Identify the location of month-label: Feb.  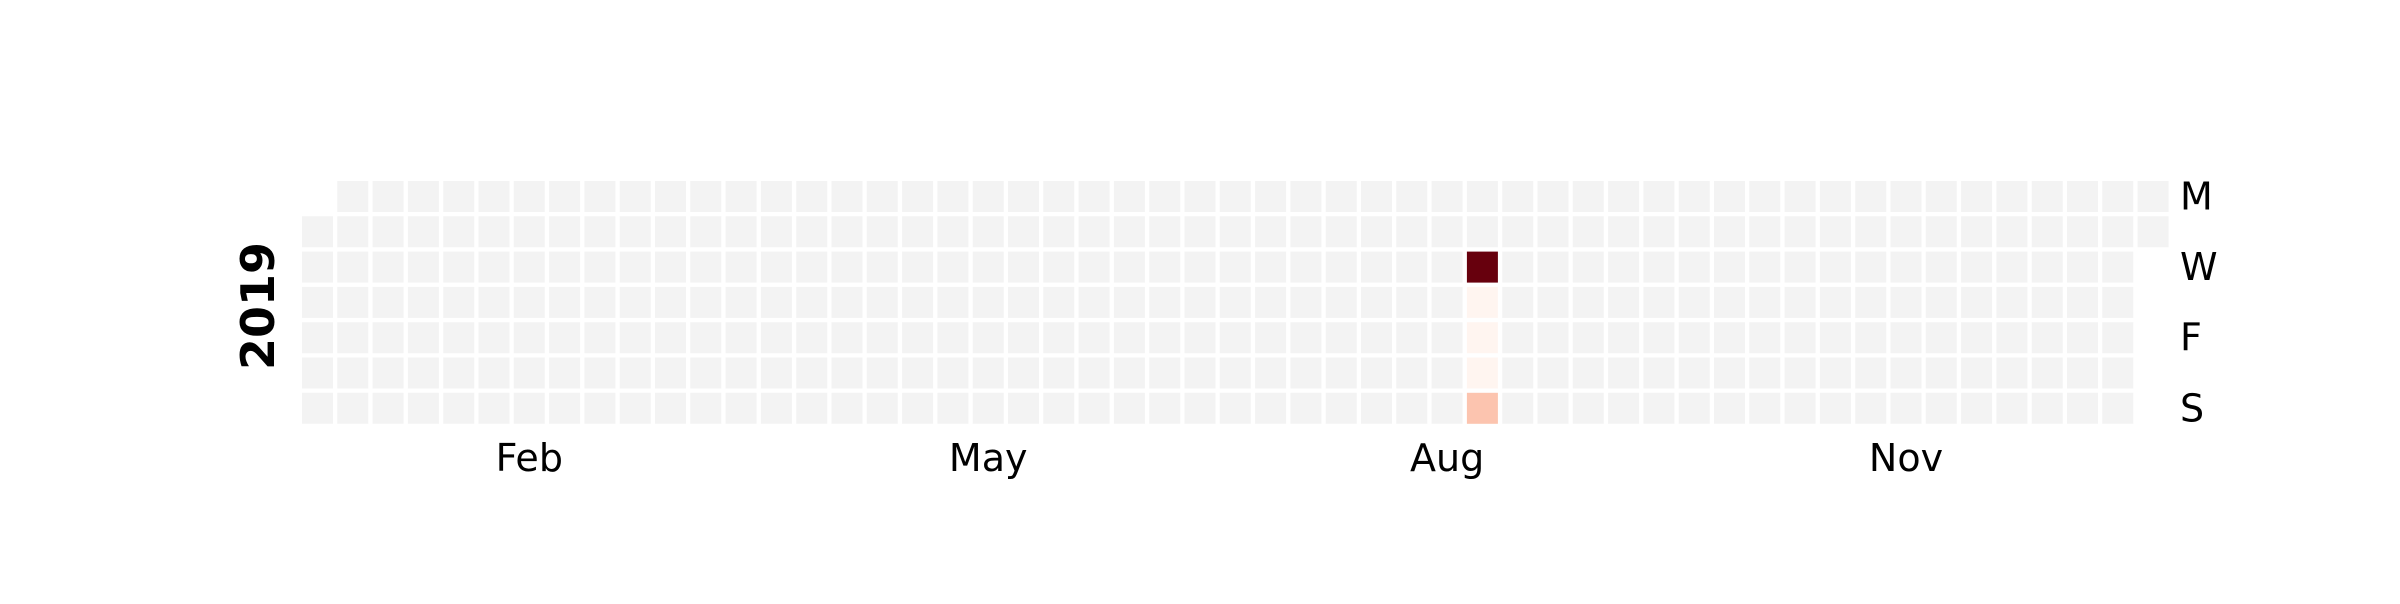
(529, 458).